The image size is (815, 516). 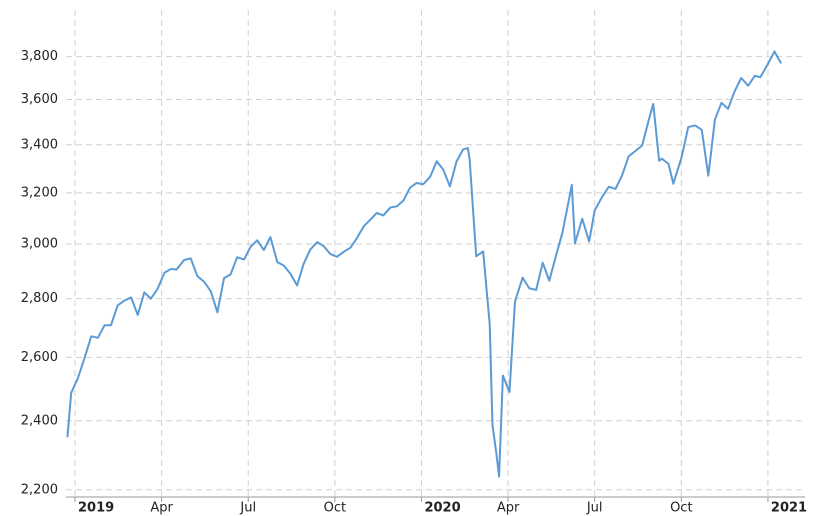 What do you see at coordinates (39, 489) in the screenshot?
I see `y-tick-label: 2,200` at bounding box center [39, 489].